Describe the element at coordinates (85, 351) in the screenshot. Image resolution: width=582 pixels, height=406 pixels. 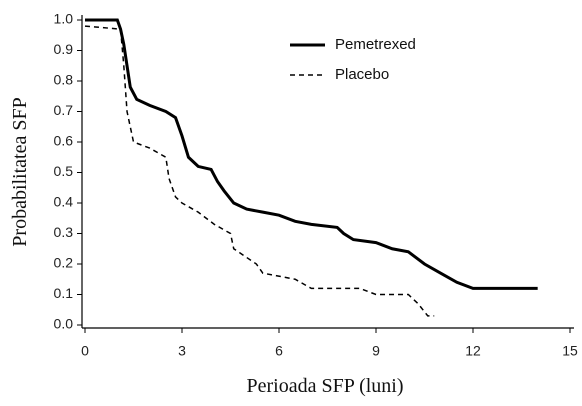
I see `x-tick-label: 0` at that location.